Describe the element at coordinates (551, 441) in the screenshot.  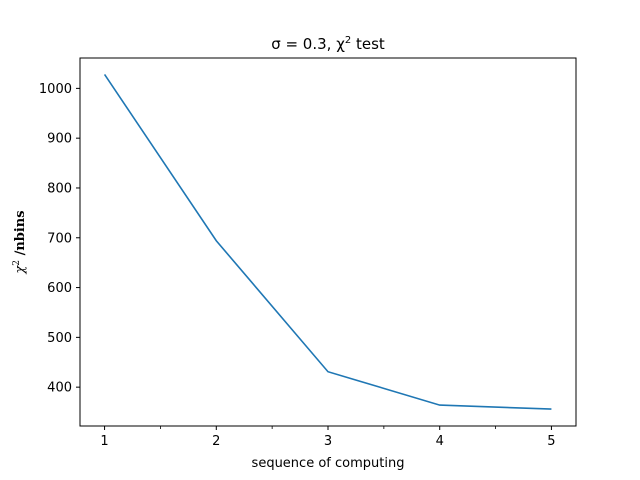
I see `x-tick-label: 5` at that location.